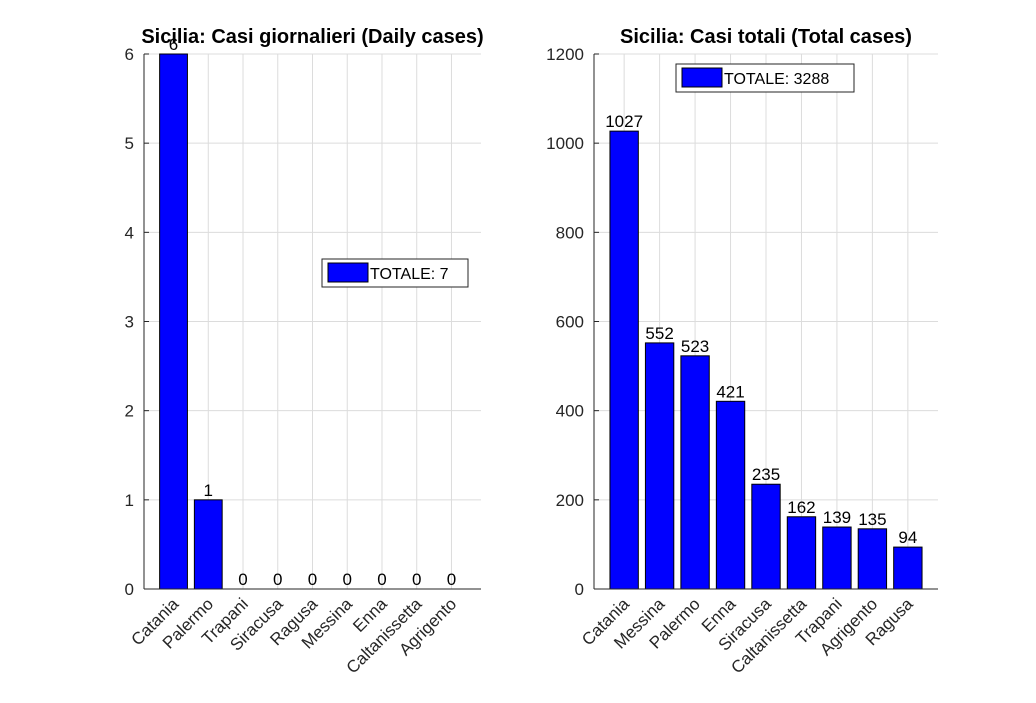 This screenshot has height=703, width=1036. I want to click on bar-messina, so click(659, 466).